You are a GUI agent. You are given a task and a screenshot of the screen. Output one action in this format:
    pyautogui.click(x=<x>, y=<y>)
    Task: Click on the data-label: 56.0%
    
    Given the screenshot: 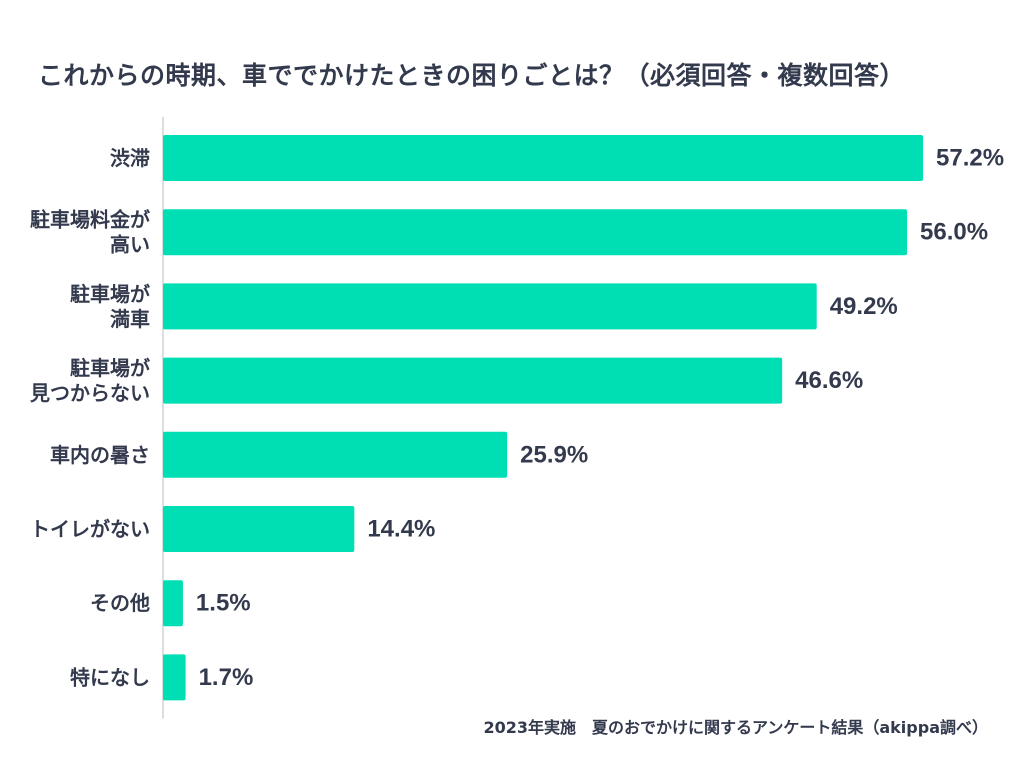 What is the action you would take?
    pyautogui.click(x=954, y=232)
    